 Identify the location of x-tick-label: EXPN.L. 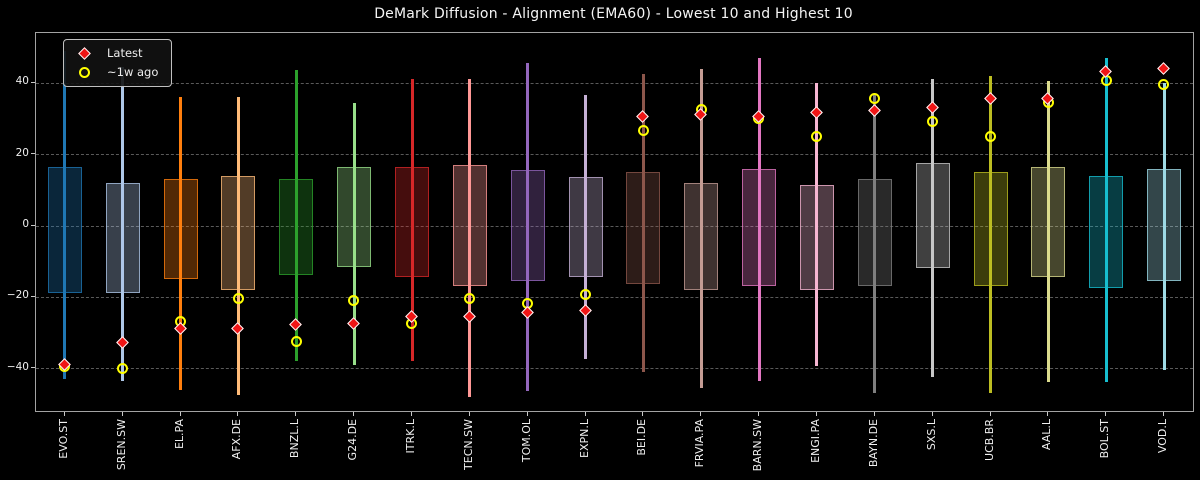
(584, 438).